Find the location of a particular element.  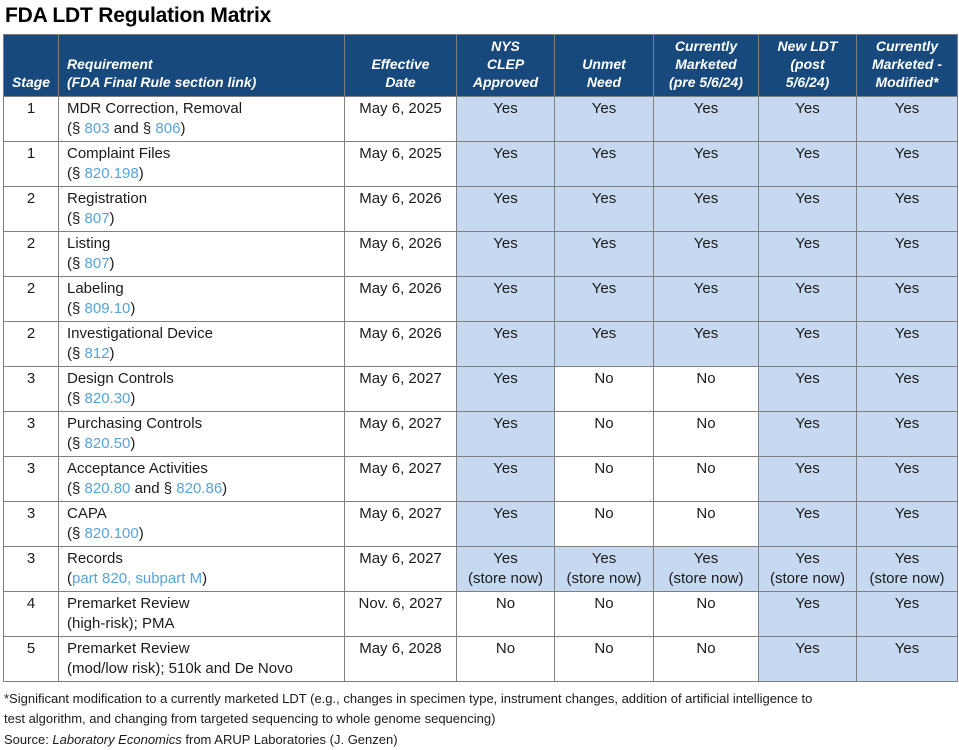

requirement-cell: Registration (§ 807) is located at coordinates (201, 209).